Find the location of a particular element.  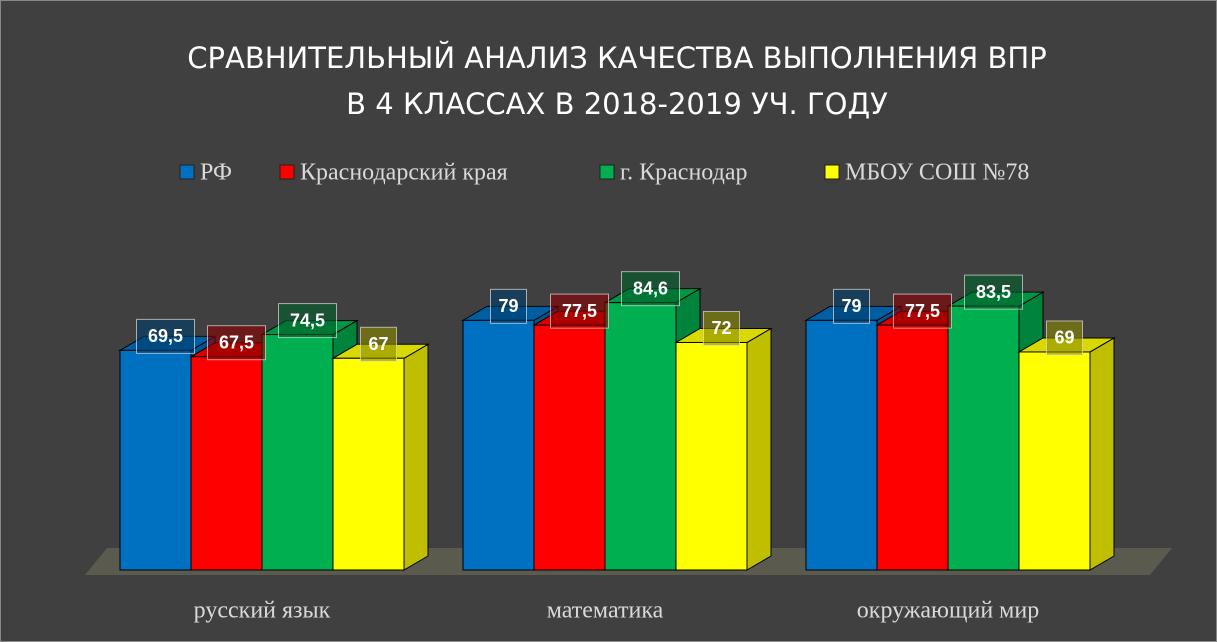

data-label: 69,5 is located at coordinates (165, 336).